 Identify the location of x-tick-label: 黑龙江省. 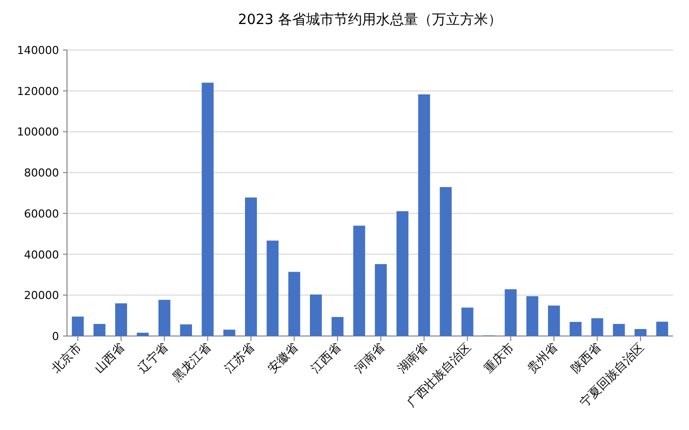
(192, 362).